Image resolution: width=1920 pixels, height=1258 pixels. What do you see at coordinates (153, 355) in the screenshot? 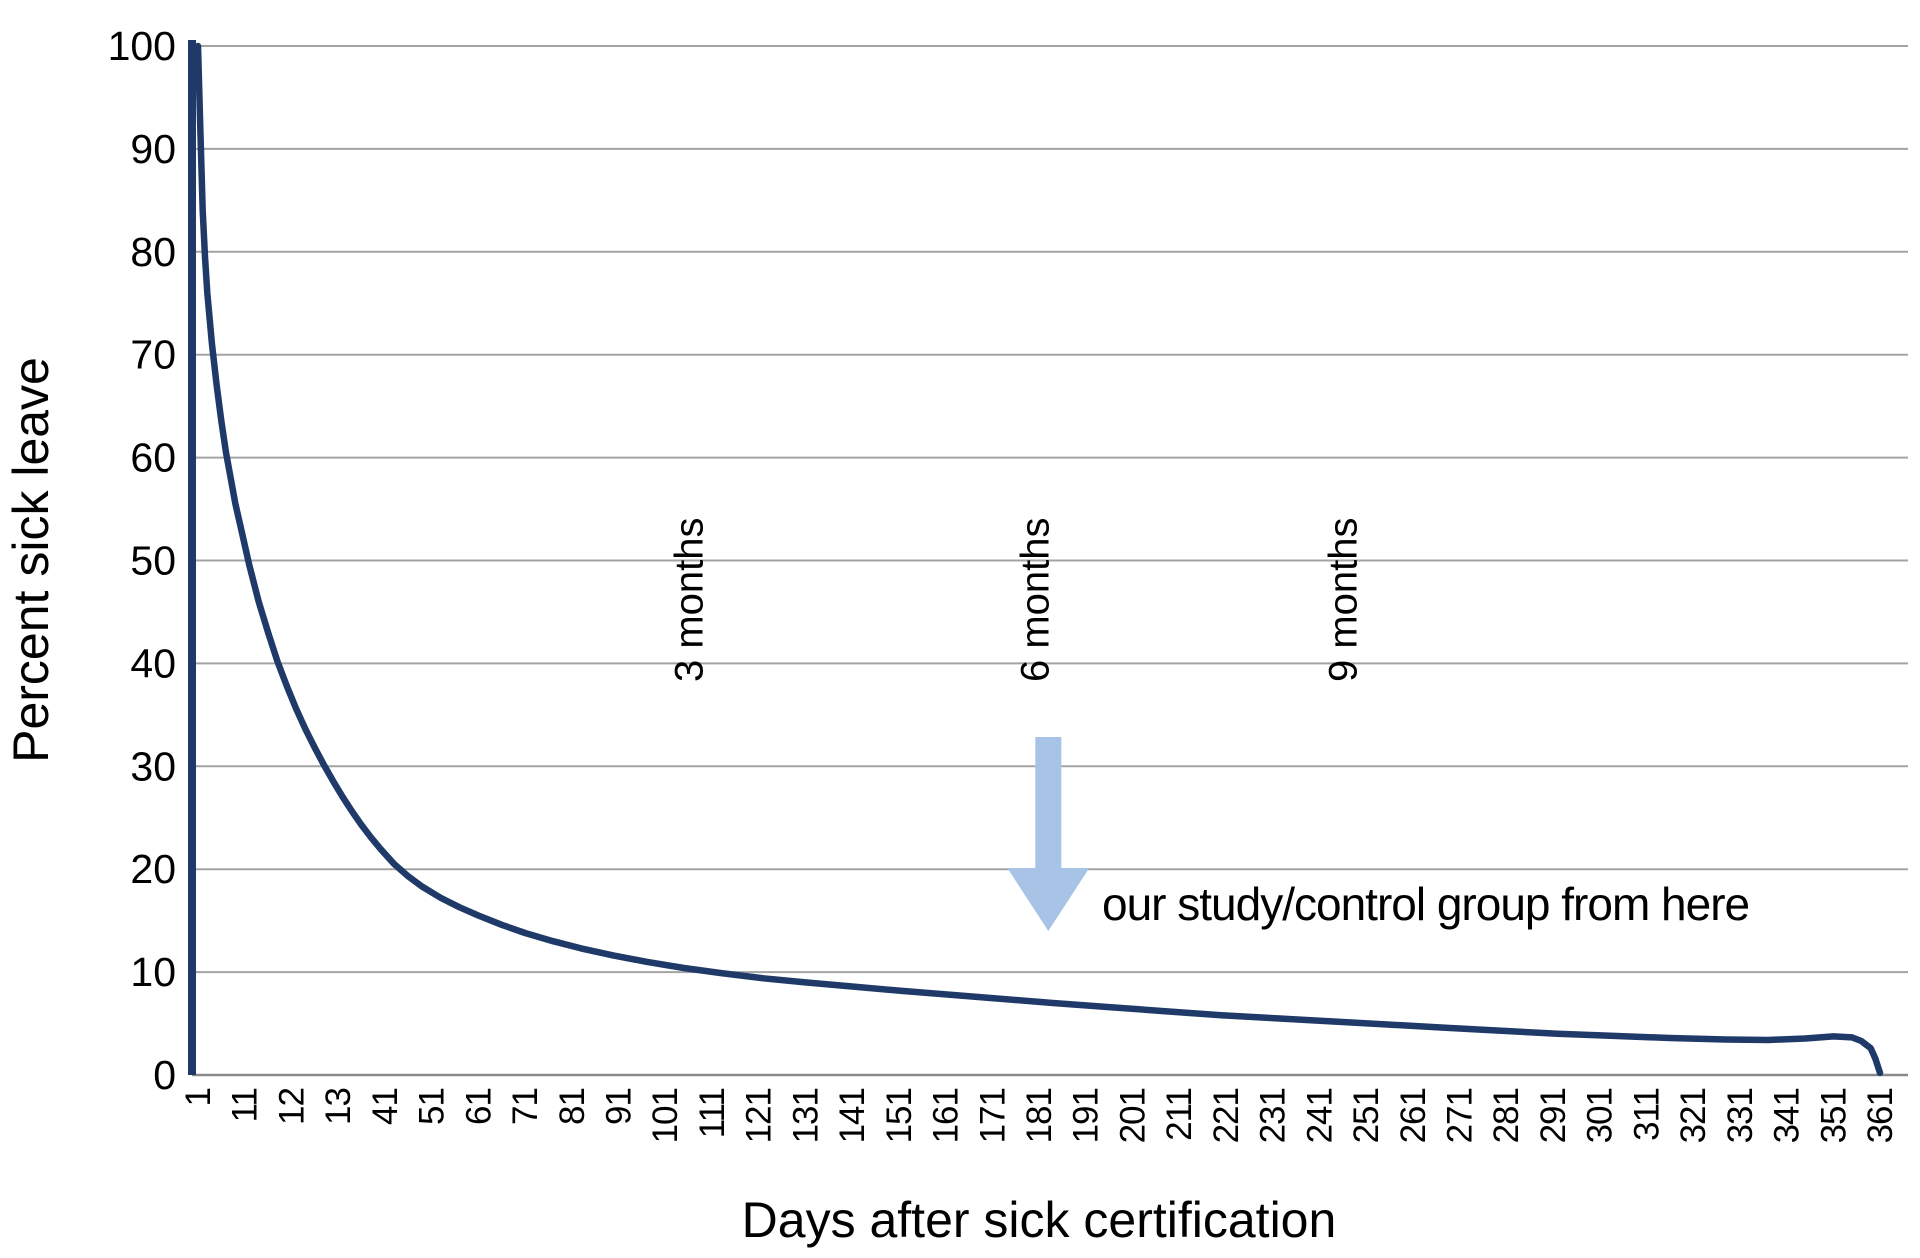
I see `y-tick-label: 70` at bounding box center [153, 355].